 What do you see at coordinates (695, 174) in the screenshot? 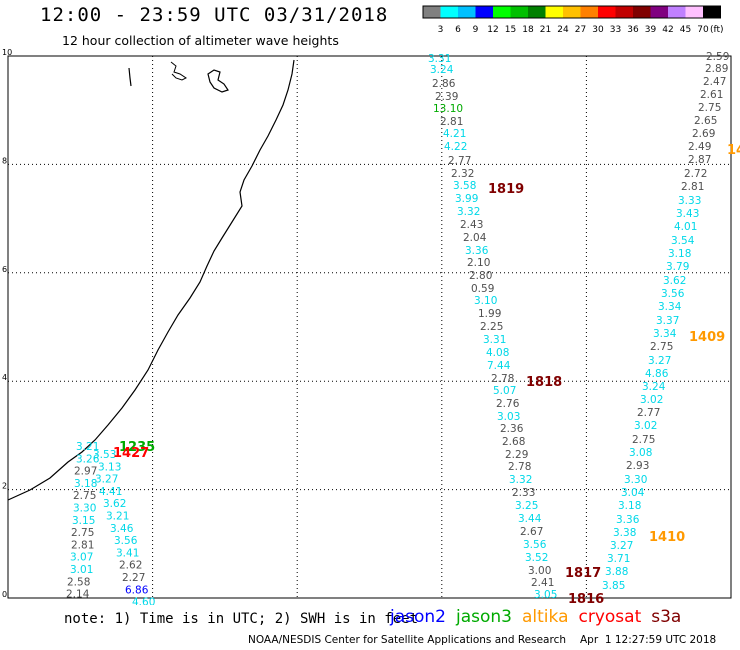
I see `wave-height-value: 2.72` at bounding box center [695, 174].